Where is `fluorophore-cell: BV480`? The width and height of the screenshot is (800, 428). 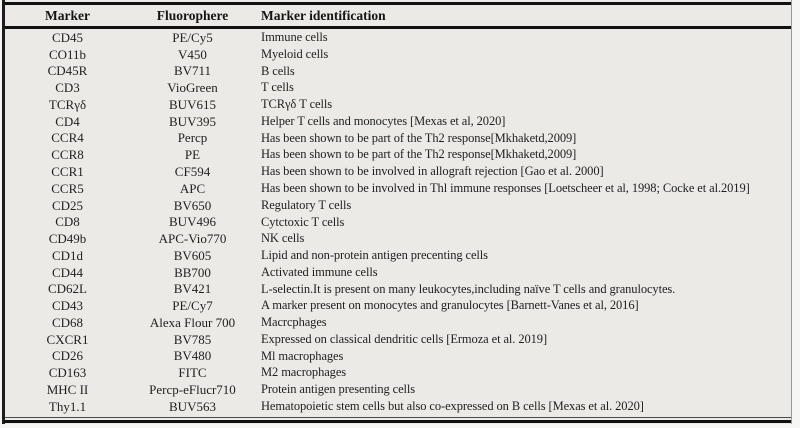 fluorophore-cell: BV480 is located at coordinates (192, 356).